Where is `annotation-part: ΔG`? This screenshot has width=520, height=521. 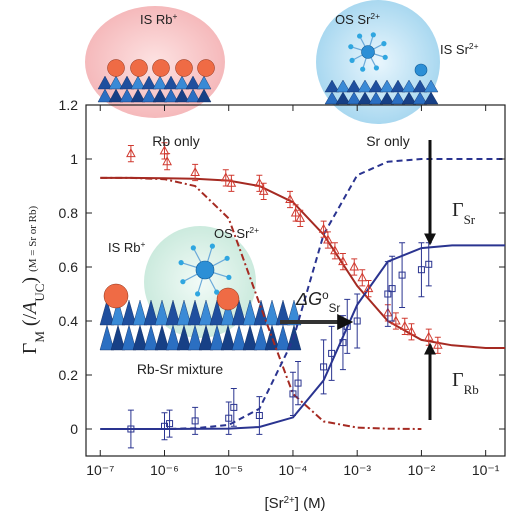
annotation-part: ΔG is located at coordinates (308, 299).